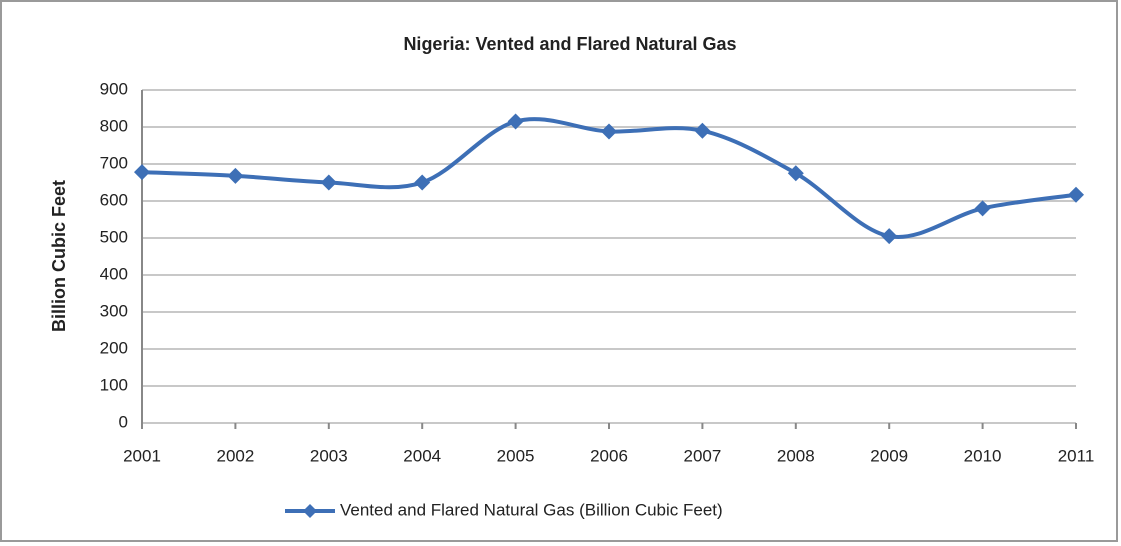 The width and height of the screenshot is (1121, 546). What do you see at coordinates (609, 455) in the screenshot?
I see `x-tick-label: 2006` at bounding box center [609, 455].